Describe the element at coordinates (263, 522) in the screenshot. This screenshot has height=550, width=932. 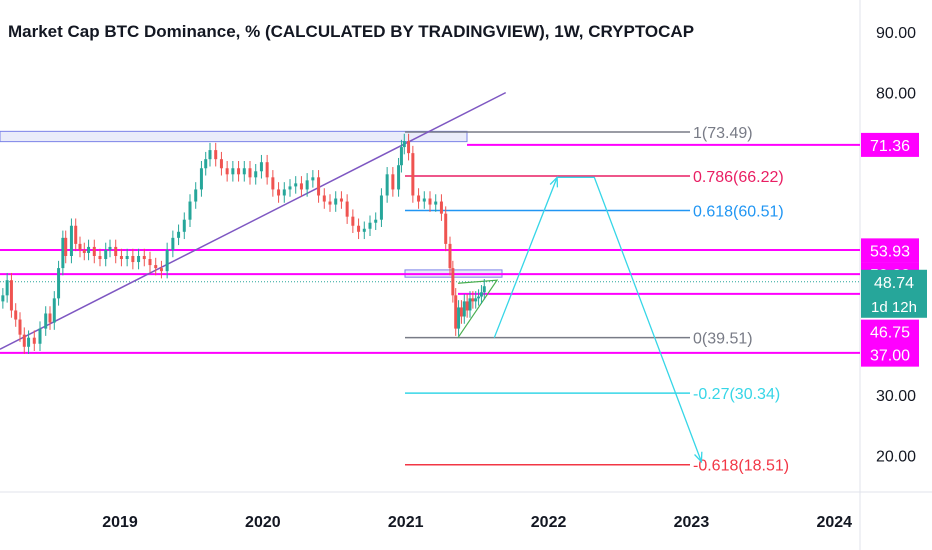
I see `x-tick-label: 2020` at that location.